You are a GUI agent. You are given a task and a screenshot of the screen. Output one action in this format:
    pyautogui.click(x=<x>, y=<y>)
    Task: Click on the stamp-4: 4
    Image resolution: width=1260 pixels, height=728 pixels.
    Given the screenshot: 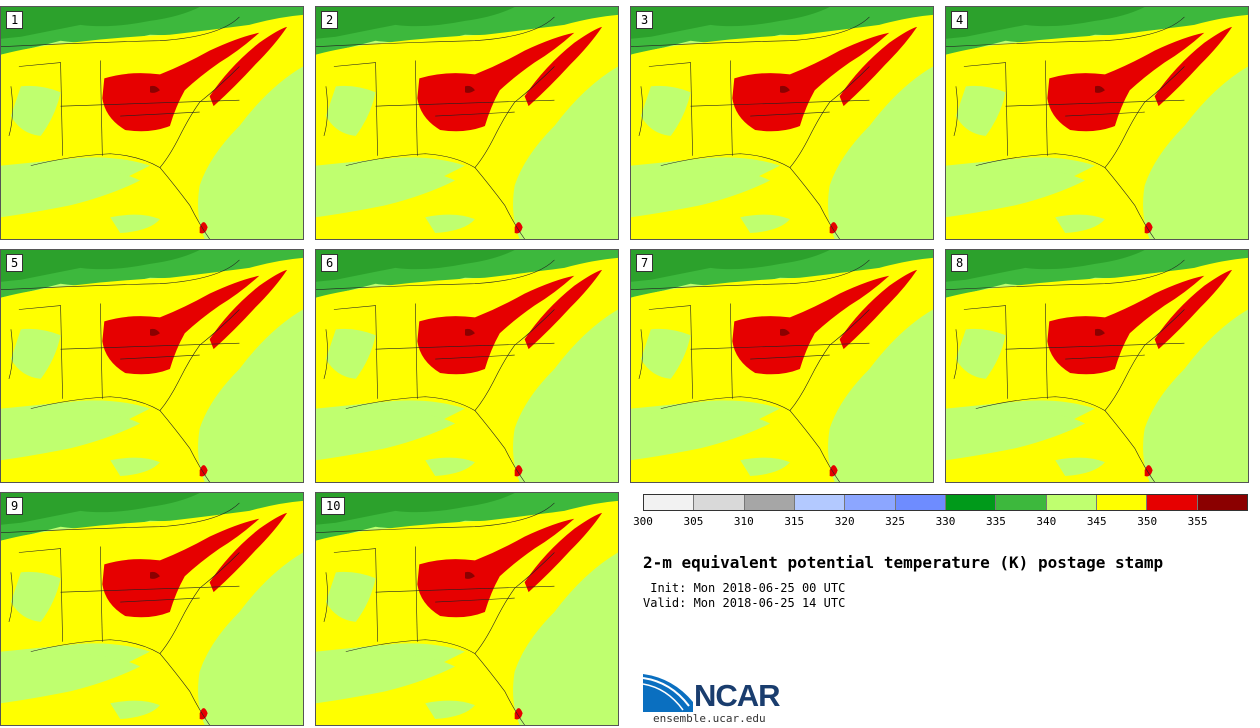 What is the action you would take?
    pyautogui.click(x=1097, y=123)
    